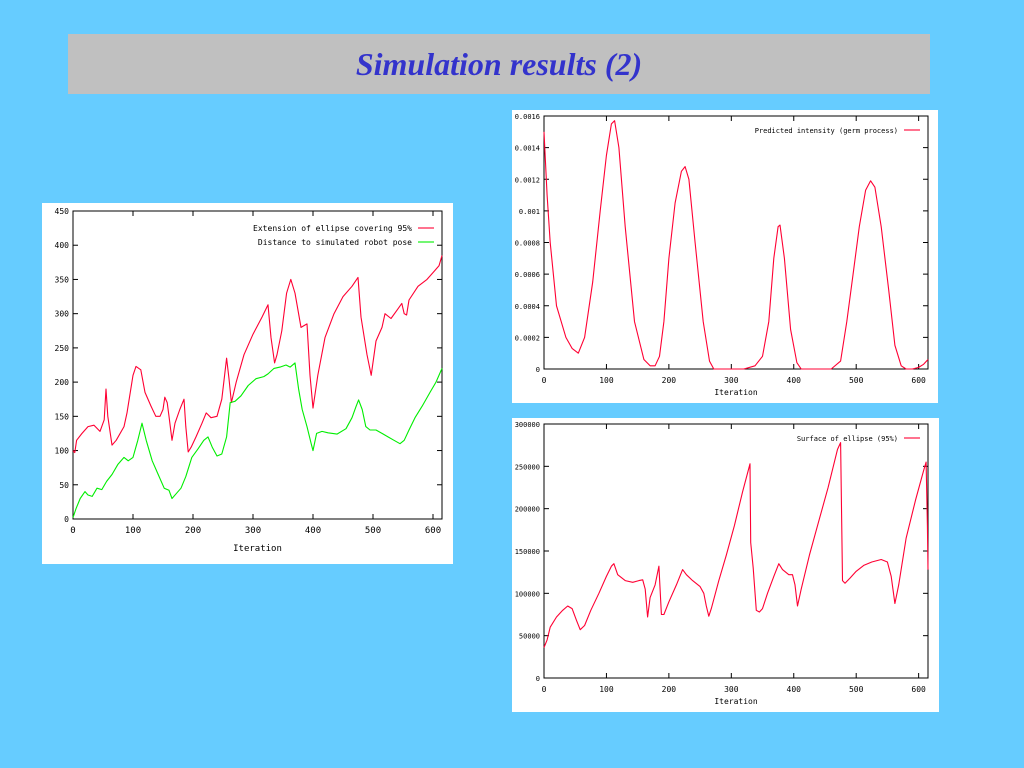 Image resolution: width=1024 pixels, height=768 pixels. I want to click on slide-title: Simulation results (2), so click(499, 63).